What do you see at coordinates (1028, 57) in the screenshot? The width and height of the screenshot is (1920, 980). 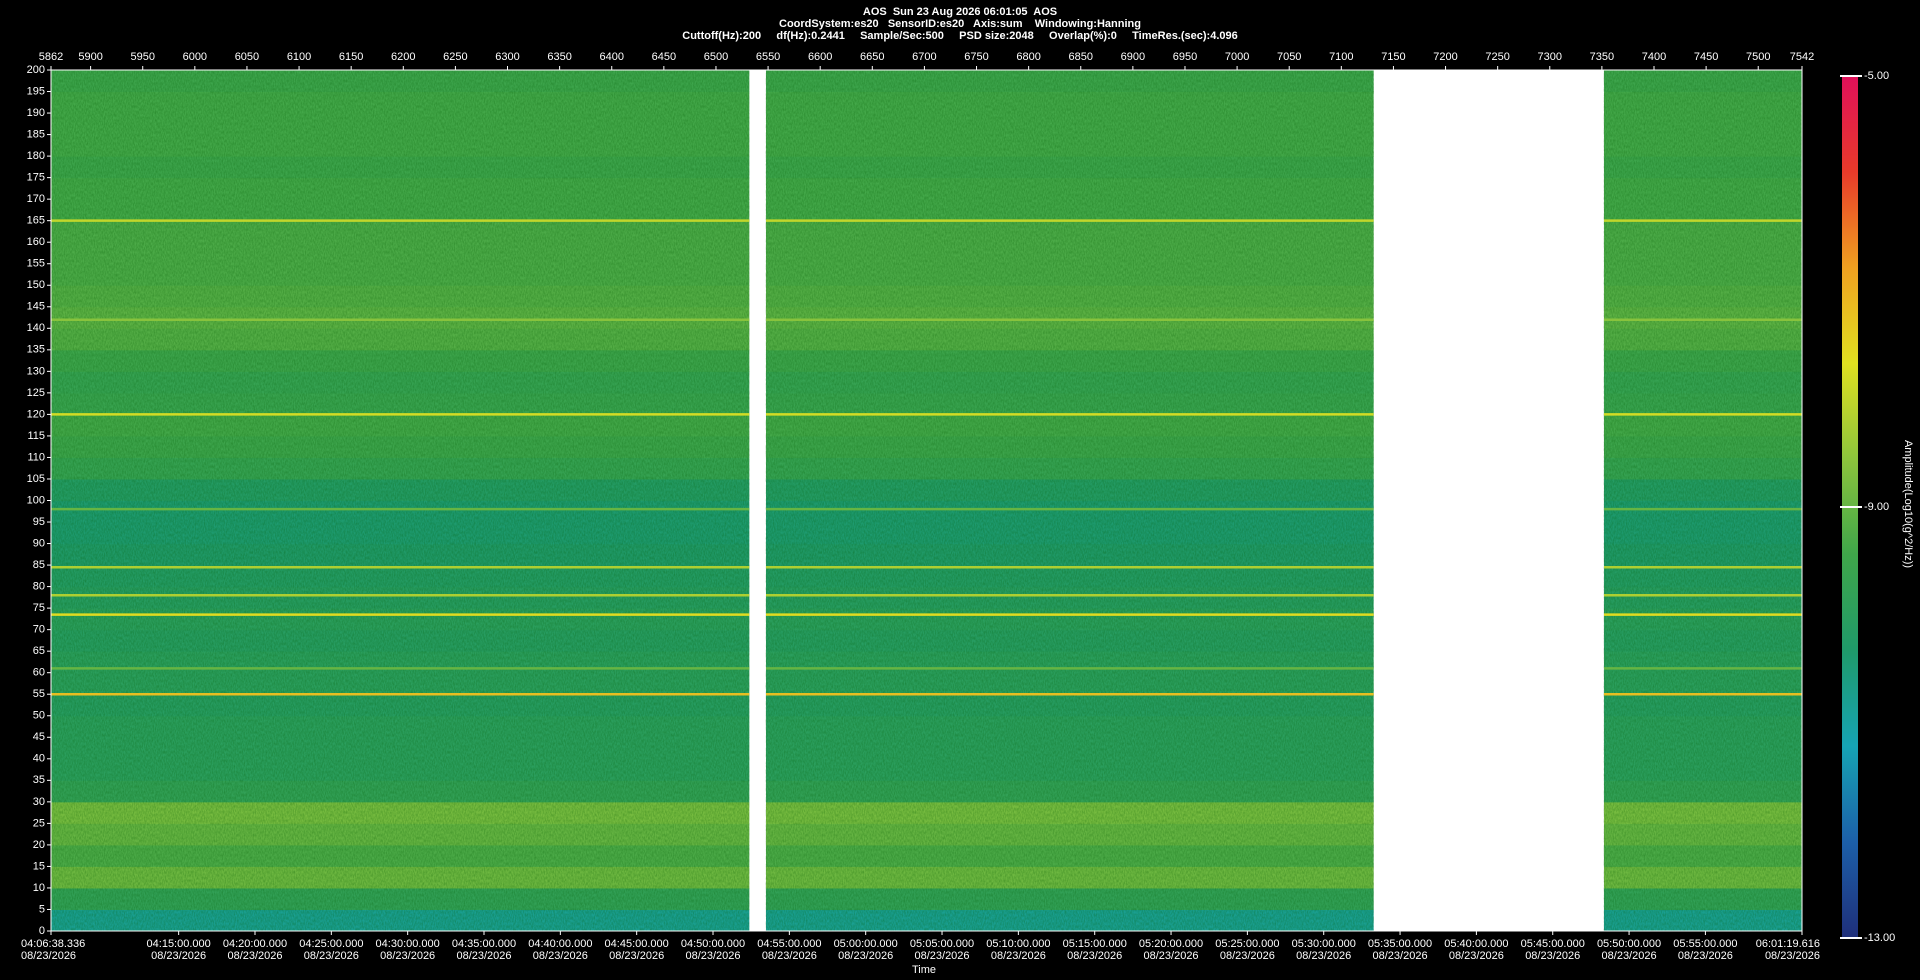 I see `x-tick-label: 6800` at bounding box center [1028, 57].